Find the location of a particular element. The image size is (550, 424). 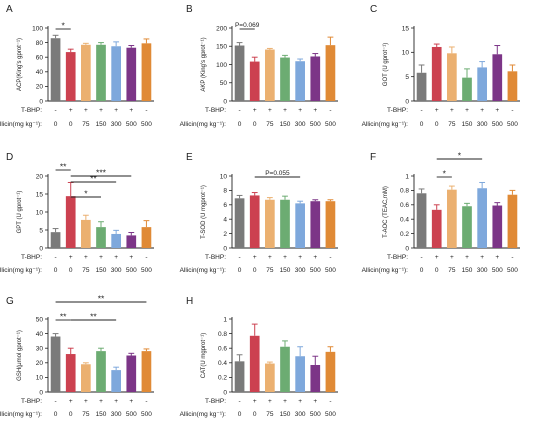

y-tick-label: 80 is located at coordinates (40, 43).